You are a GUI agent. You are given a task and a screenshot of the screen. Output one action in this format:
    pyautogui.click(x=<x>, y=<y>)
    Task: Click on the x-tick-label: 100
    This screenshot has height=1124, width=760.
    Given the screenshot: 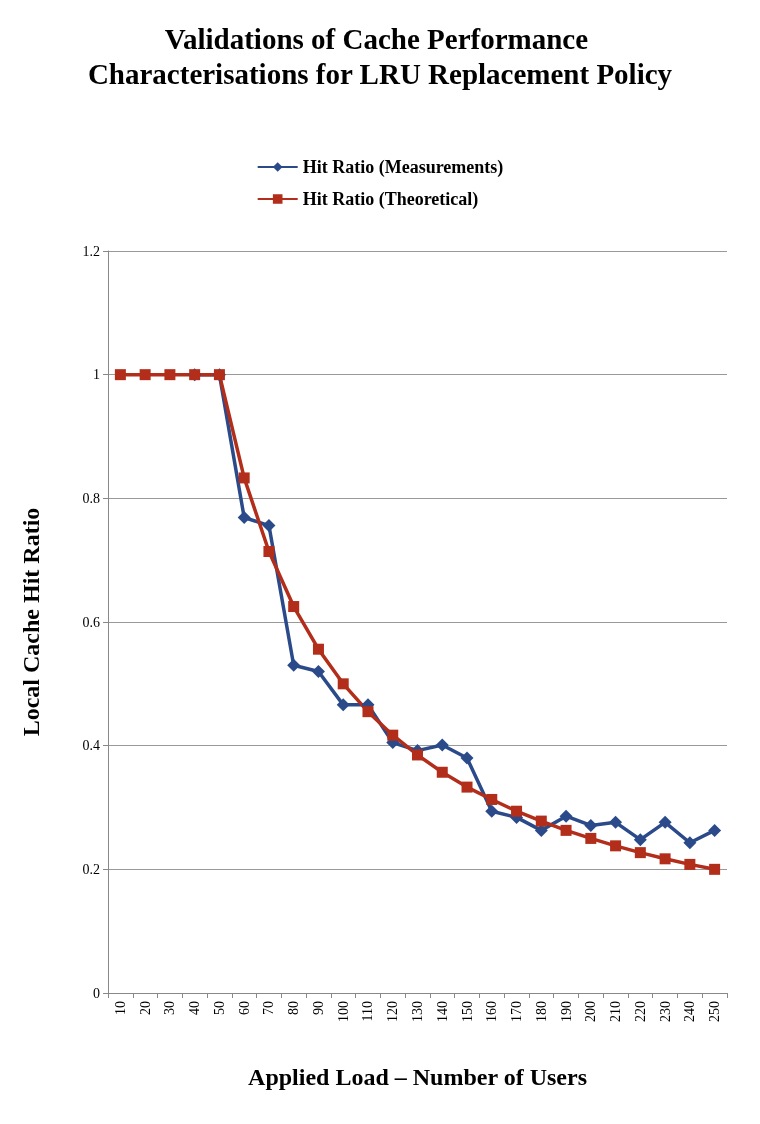 What is the action you would take?
    pyautogui.click(x=343, y=1011)
    